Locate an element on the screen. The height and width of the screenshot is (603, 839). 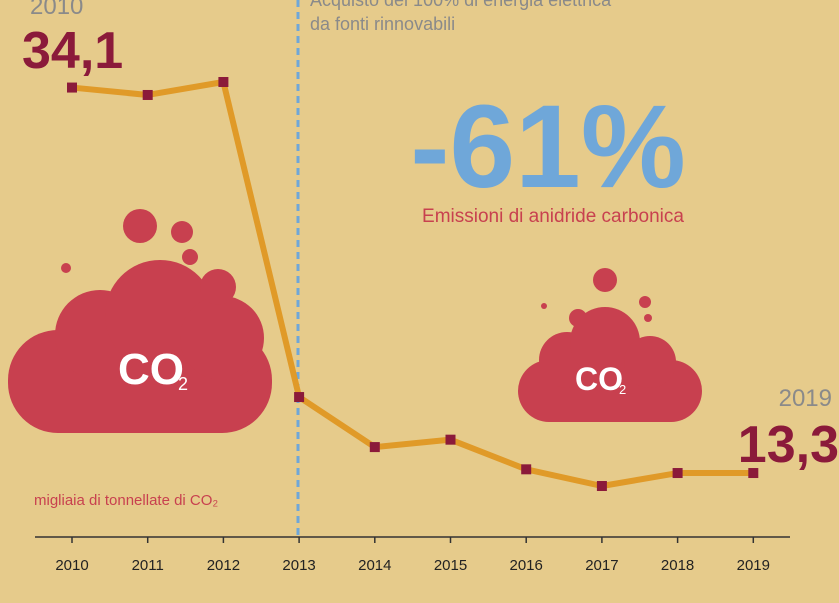
cloud-small is located at coordinates (610, 345).